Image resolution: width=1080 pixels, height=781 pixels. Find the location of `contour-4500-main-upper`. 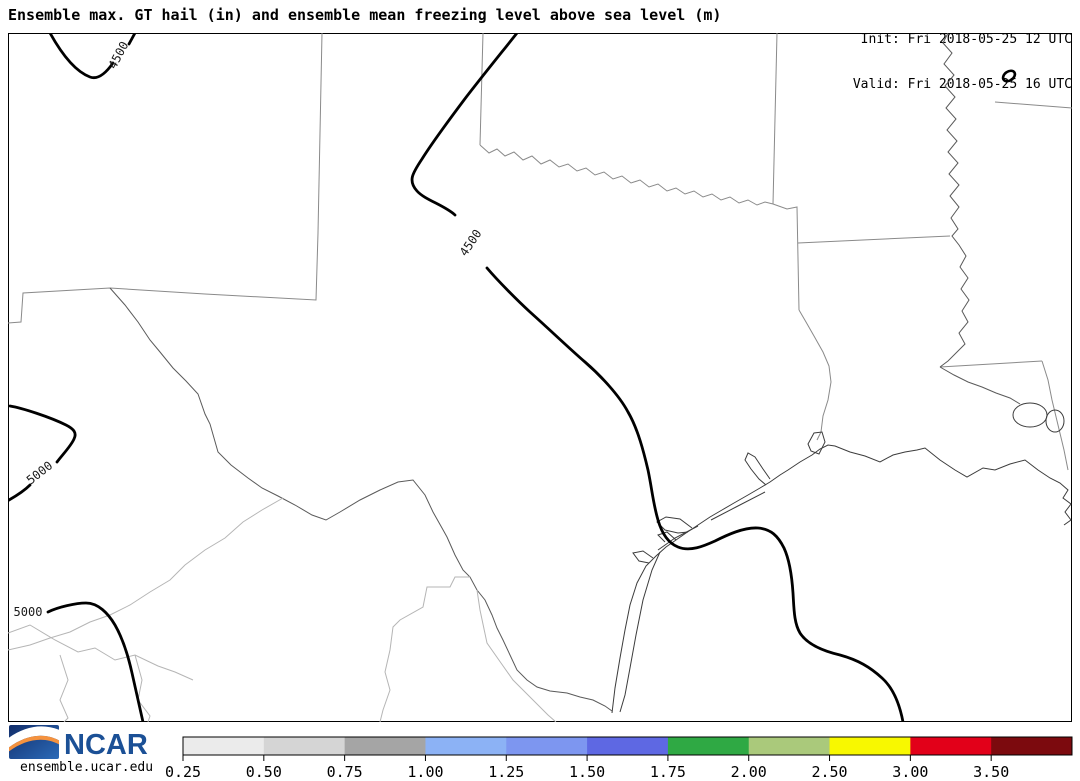

contour-4500-main-upper is located at coordinates (464, 125).